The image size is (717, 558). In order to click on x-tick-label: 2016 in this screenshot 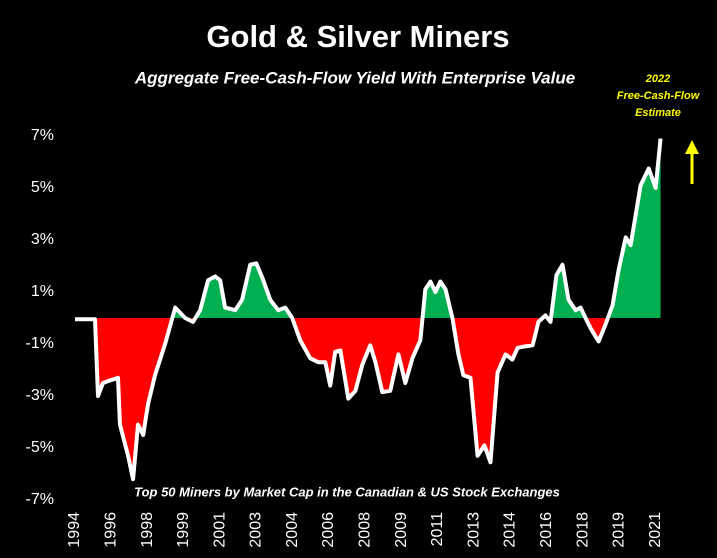, I will do `click(546, 530)`.